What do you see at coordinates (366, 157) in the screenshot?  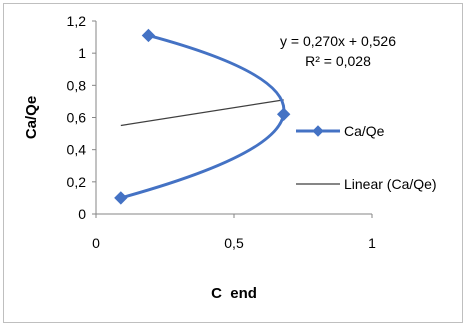 I see `legend: Ca/Qe Linear (Ca/Qe)` at bounding box center [366, 157].